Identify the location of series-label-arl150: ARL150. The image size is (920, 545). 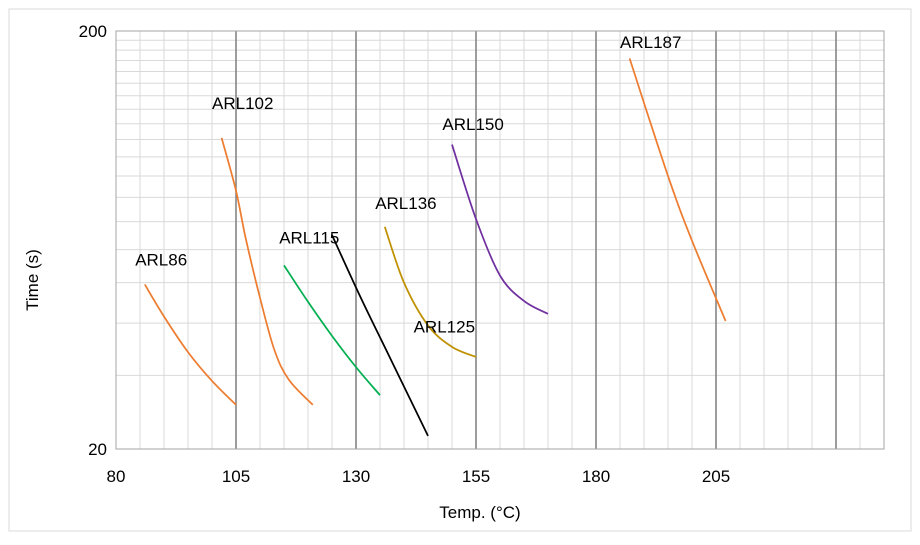
(472, 124).